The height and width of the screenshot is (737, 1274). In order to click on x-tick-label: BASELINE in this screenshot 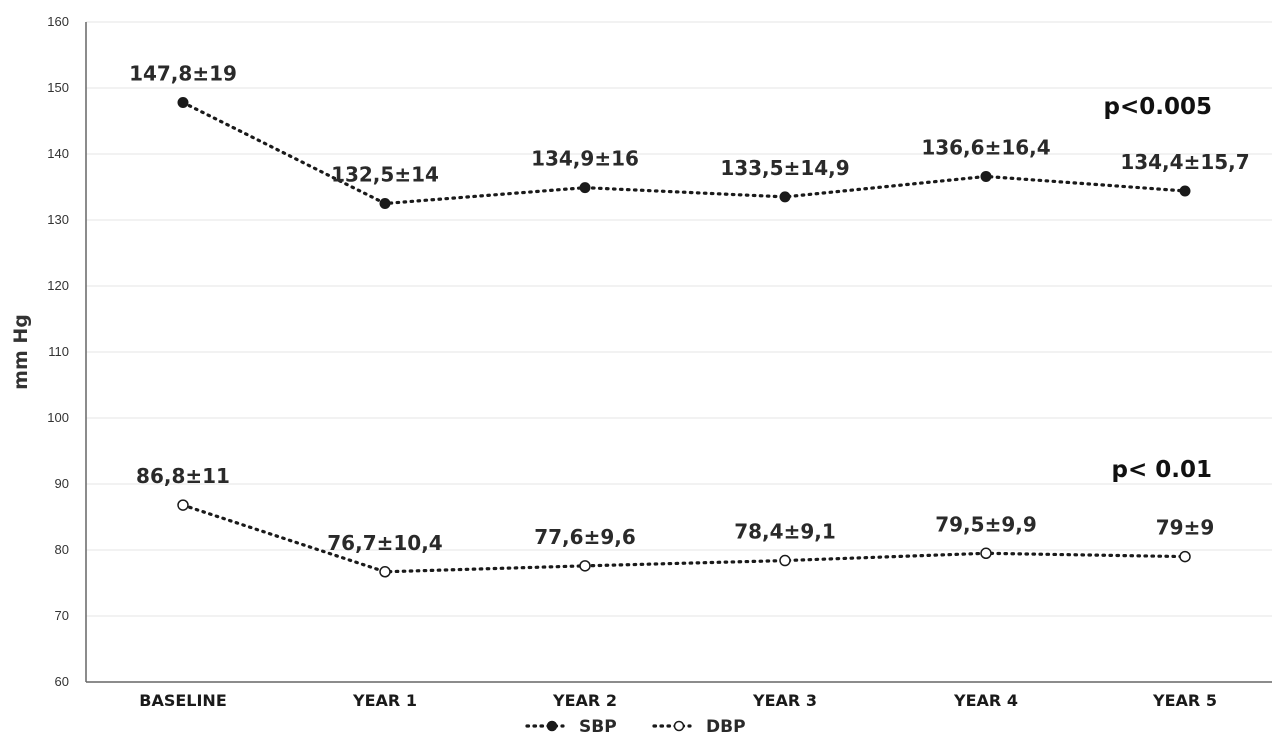, I will do `click(183, 700)`.